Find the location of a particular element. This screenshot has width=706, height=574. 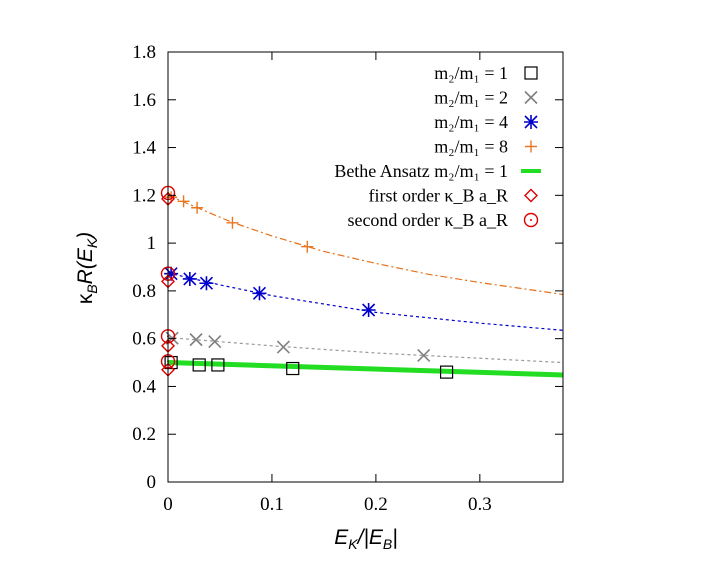

legend-label: m₂/m₁ = 1 is located at coordinates (471, 73).